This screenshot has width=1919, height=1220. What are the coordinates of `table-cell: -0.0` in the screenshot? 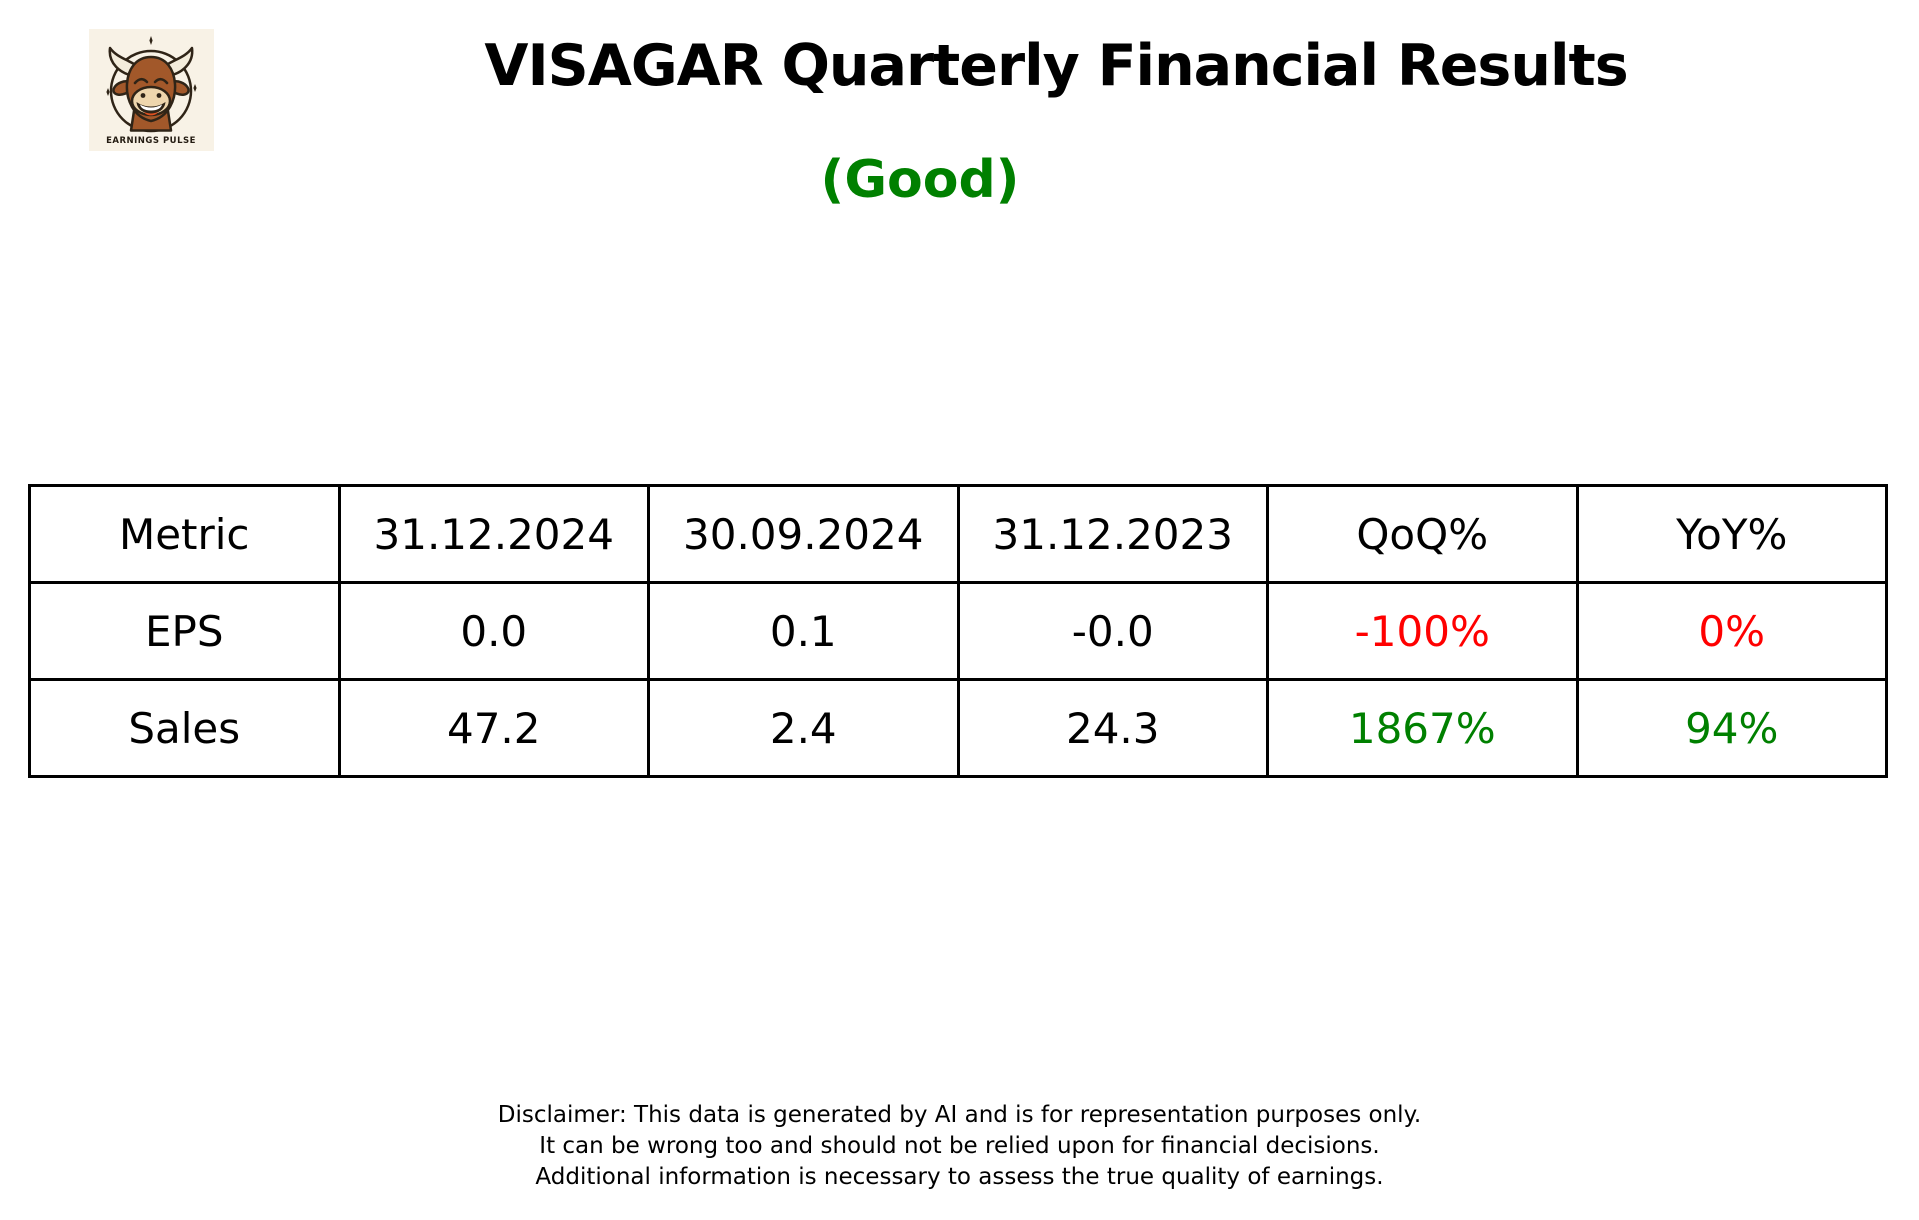 It's located at (1112, 631).